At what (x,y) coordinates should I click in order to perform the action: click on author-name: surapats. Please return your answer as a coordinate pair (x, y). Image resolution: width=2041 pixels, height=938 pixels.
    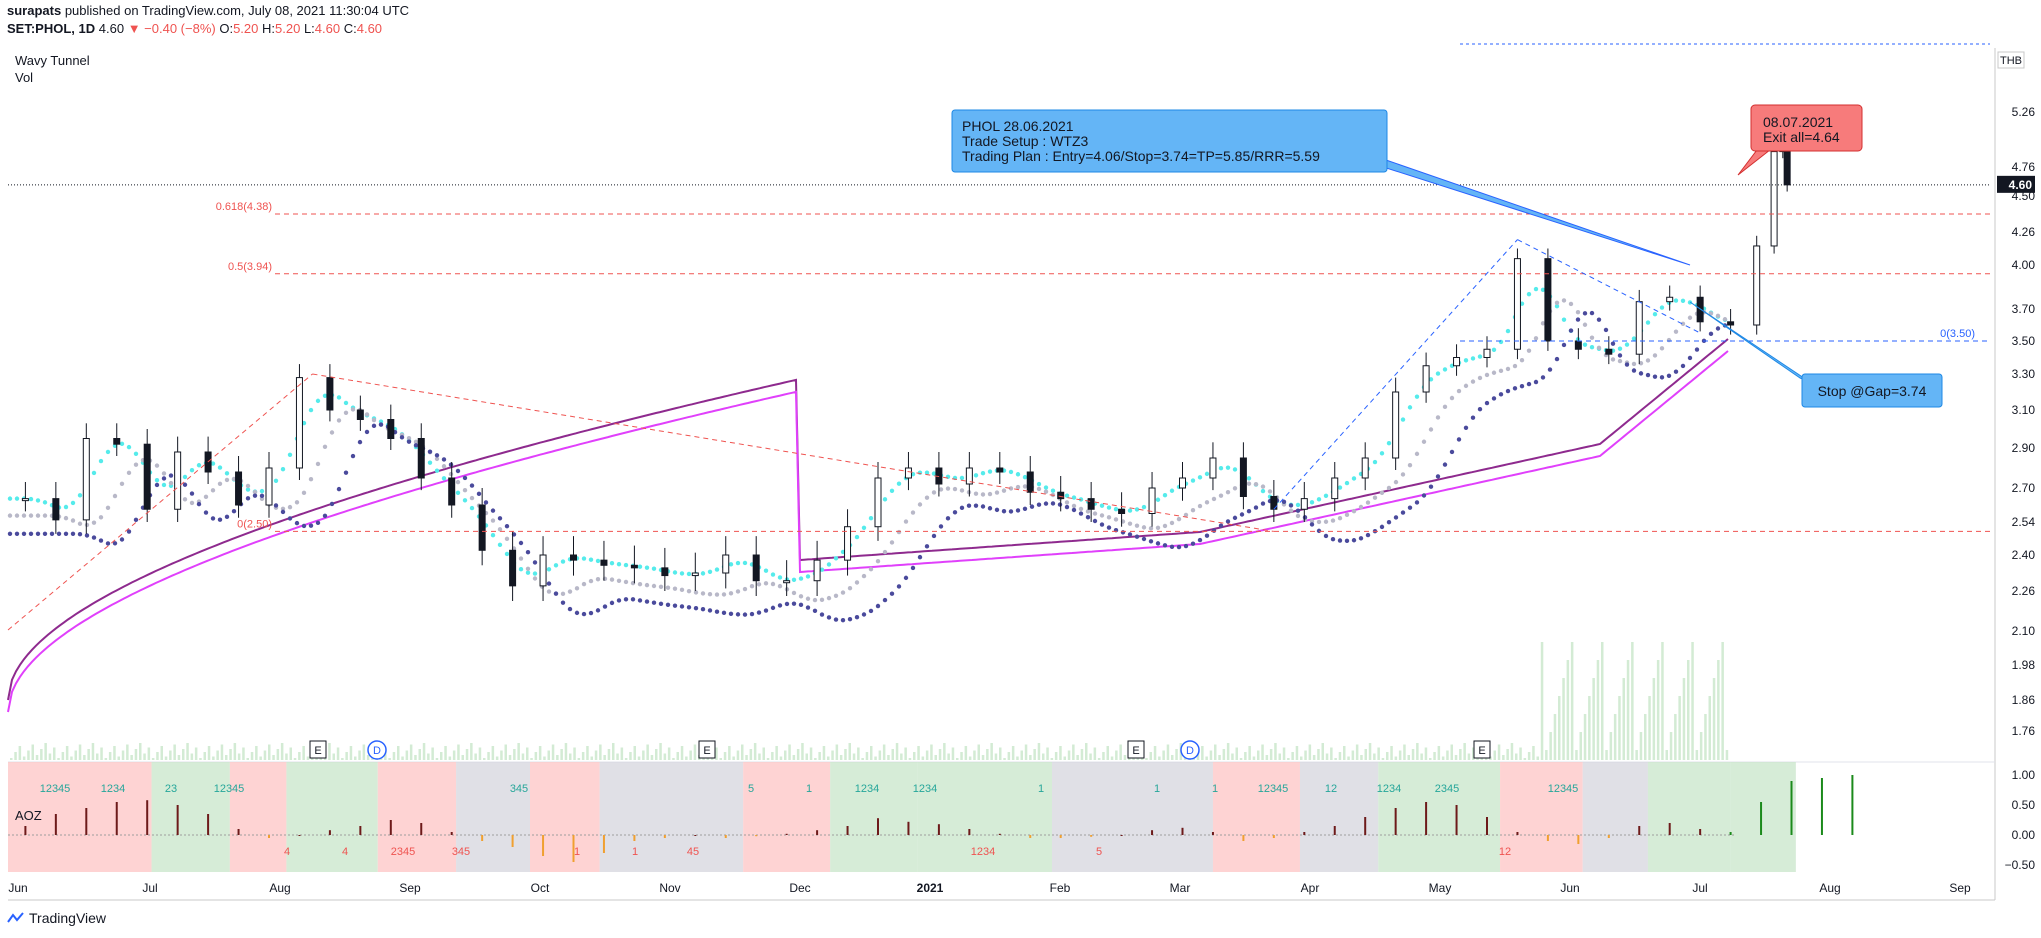
    Looking at the image, I should click on (34, 10).